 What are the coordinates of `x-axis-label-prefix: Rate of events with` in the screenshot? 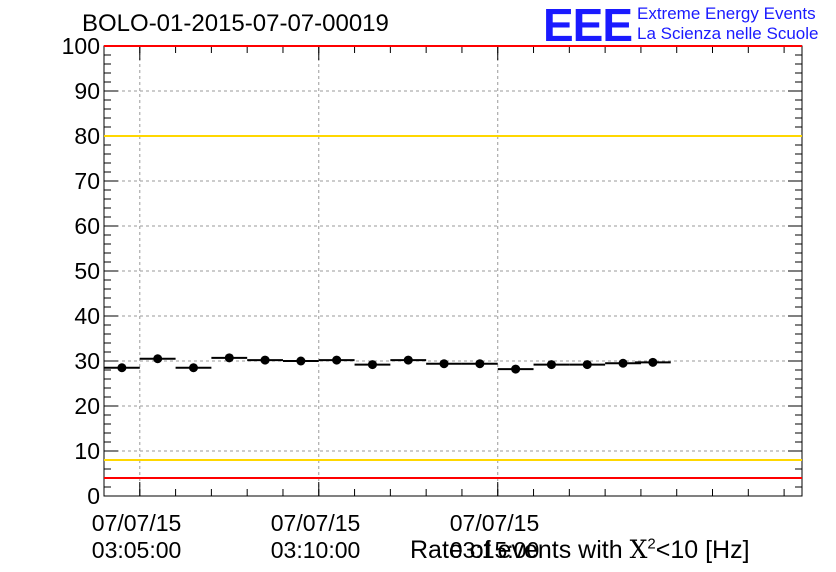 It's located at (520, 550).